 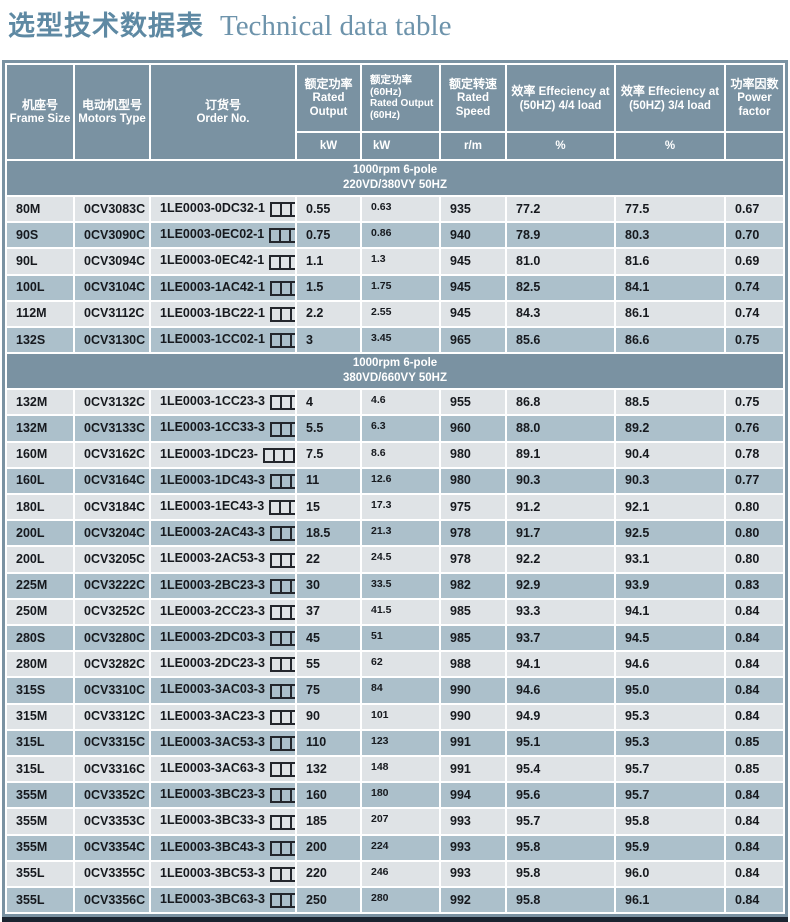 What do you see at coordinates (473, 287) in the screenshot?
I see `cell-rated-speed: 945` at bounding box center [473, 287].